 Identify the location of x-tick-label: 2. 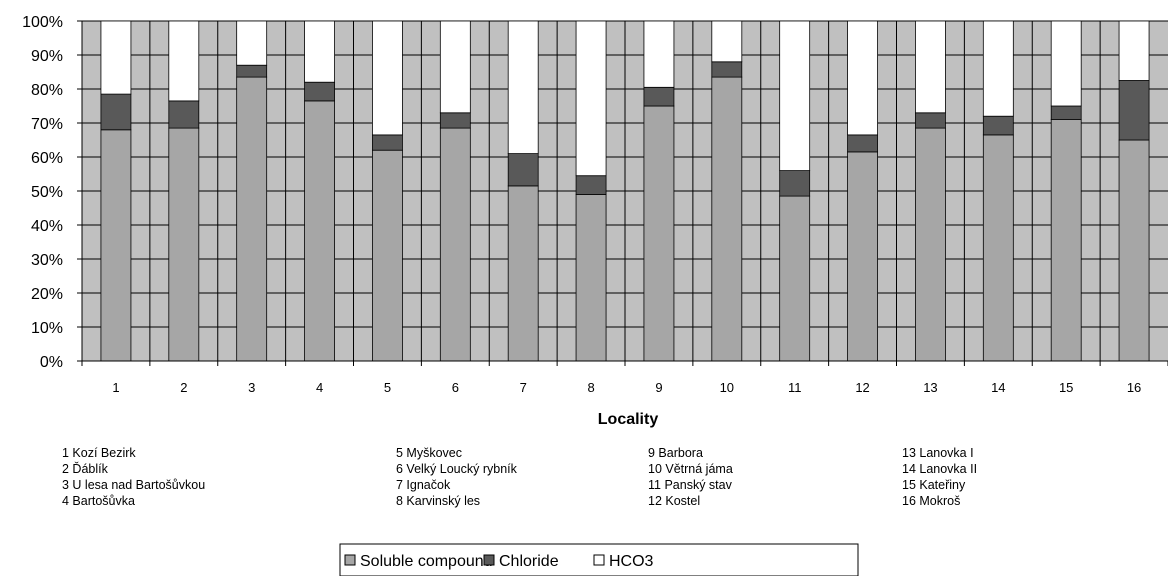
(183, 387).